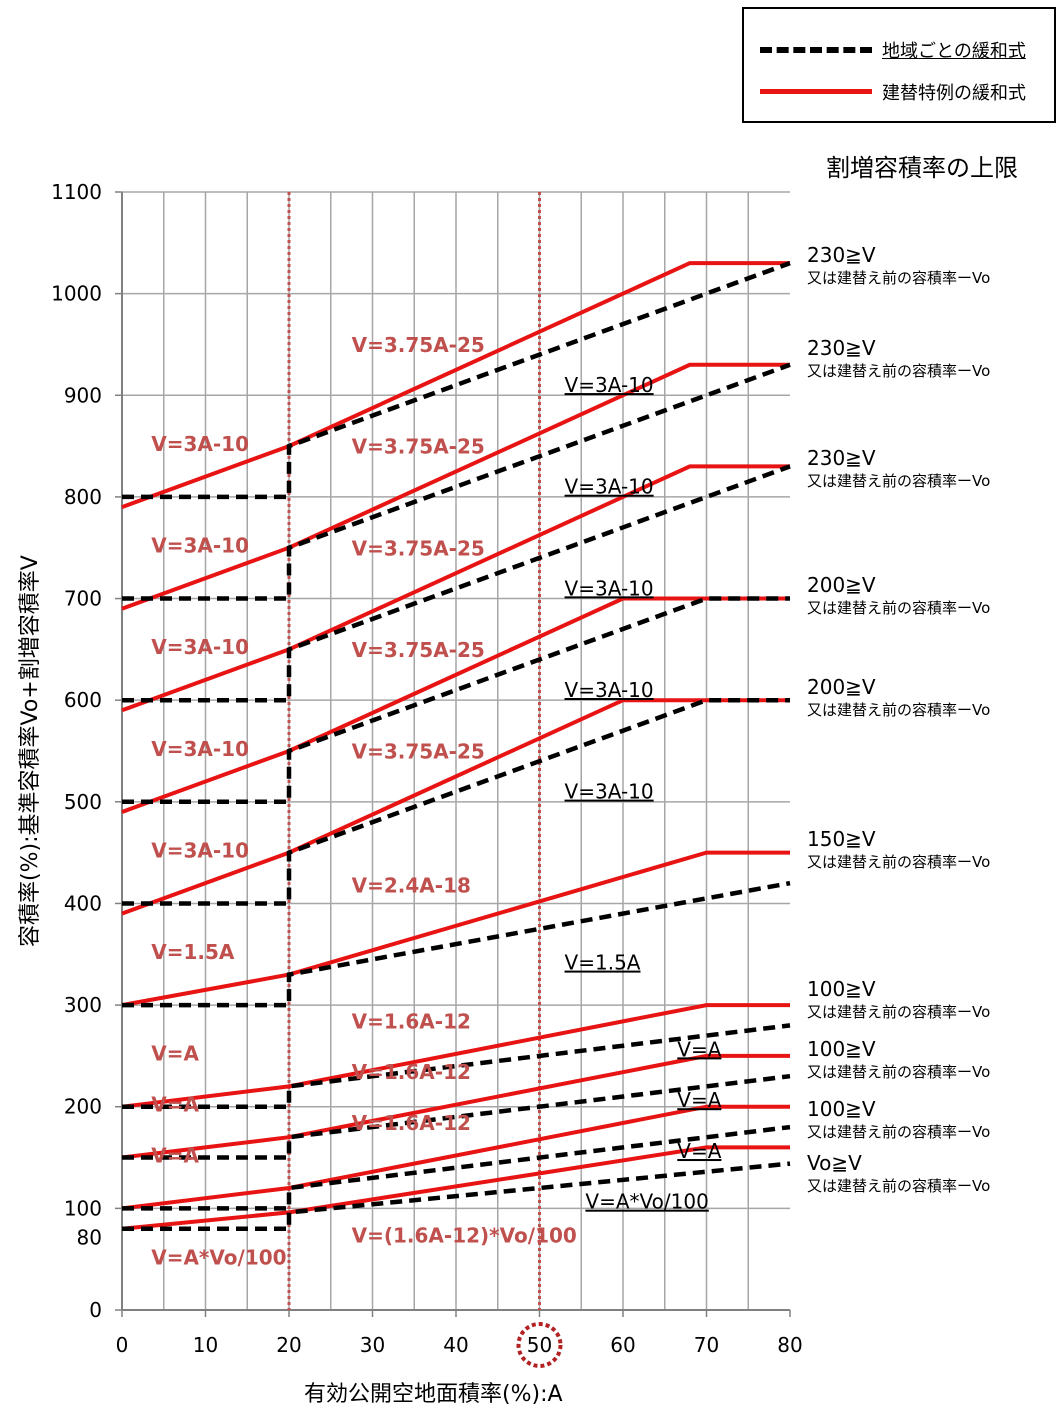  Describe the element at coordinates (603, 963) in the screenshot. I see `formula-label-right: V=1.5A` at that location.